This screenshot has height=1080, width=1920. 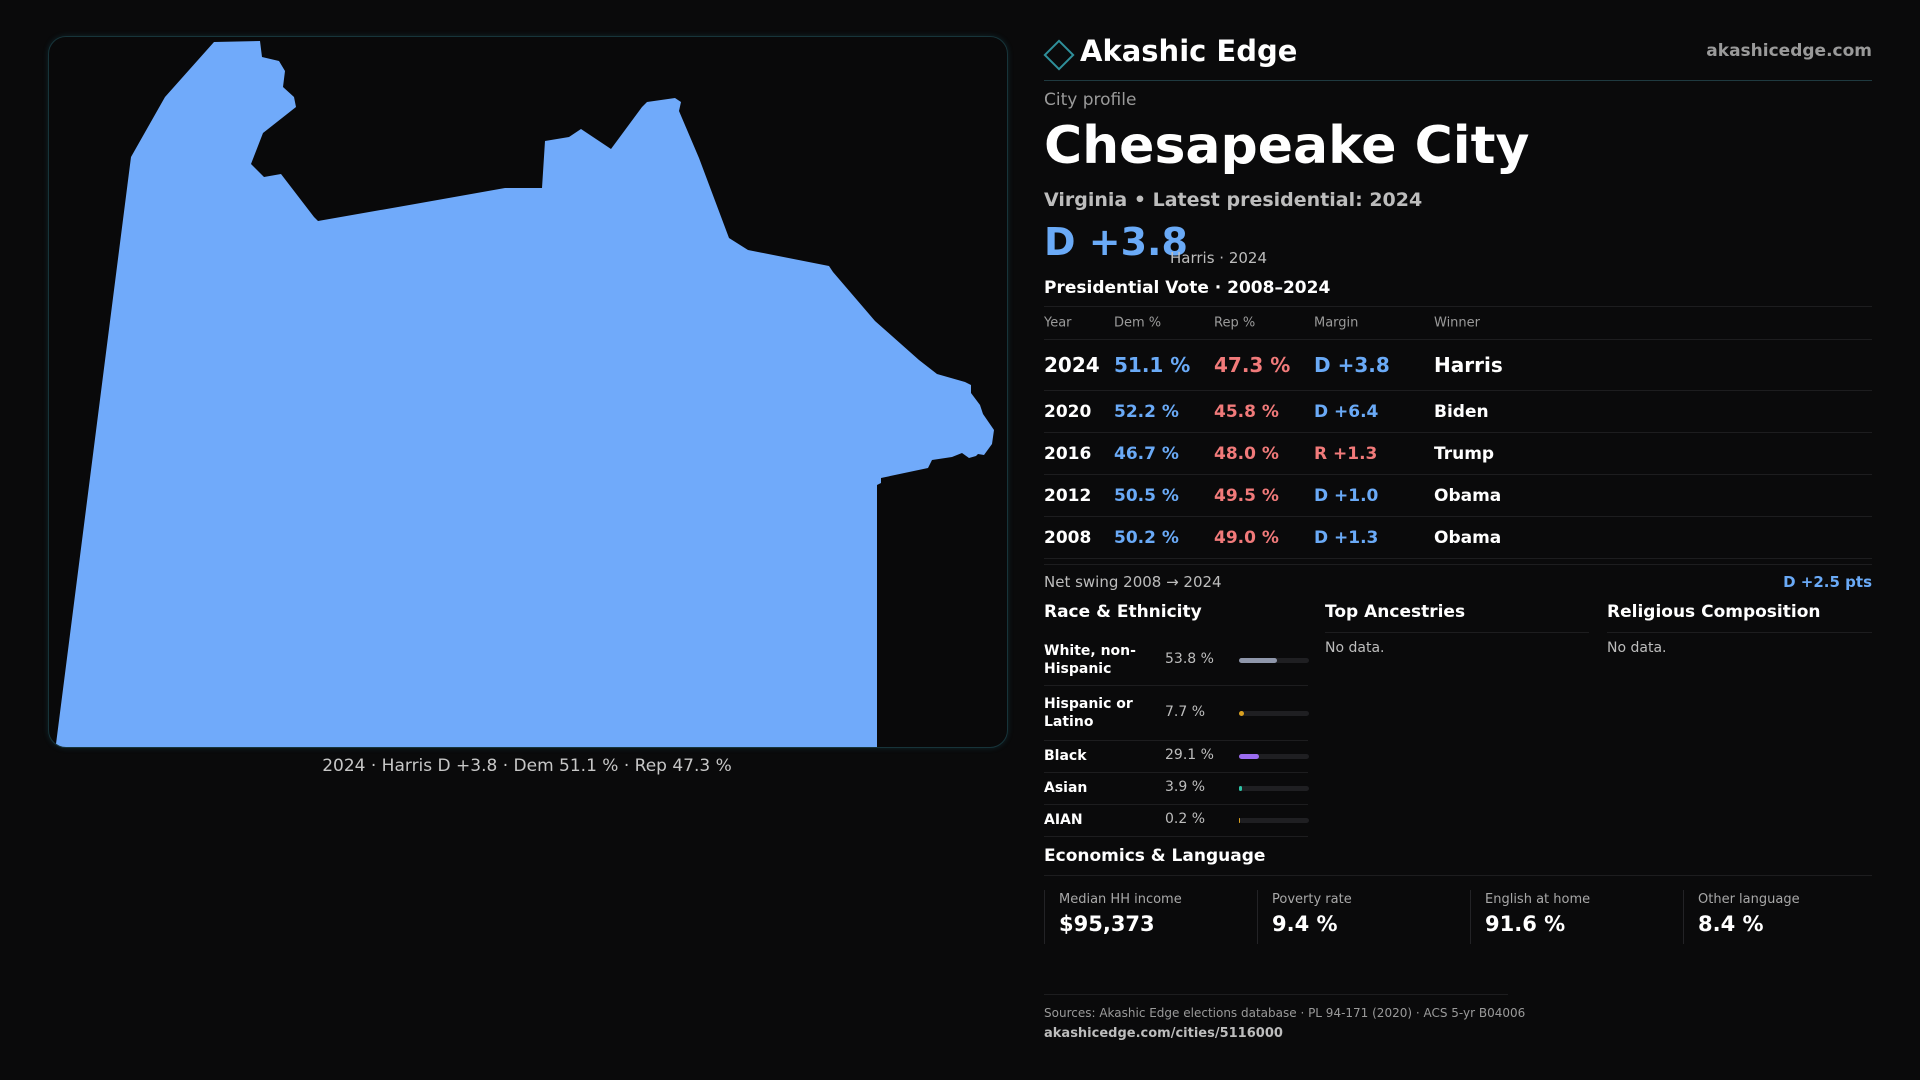 I want to click on row-rep: 47.3 %, so click(x=1252, y=365).